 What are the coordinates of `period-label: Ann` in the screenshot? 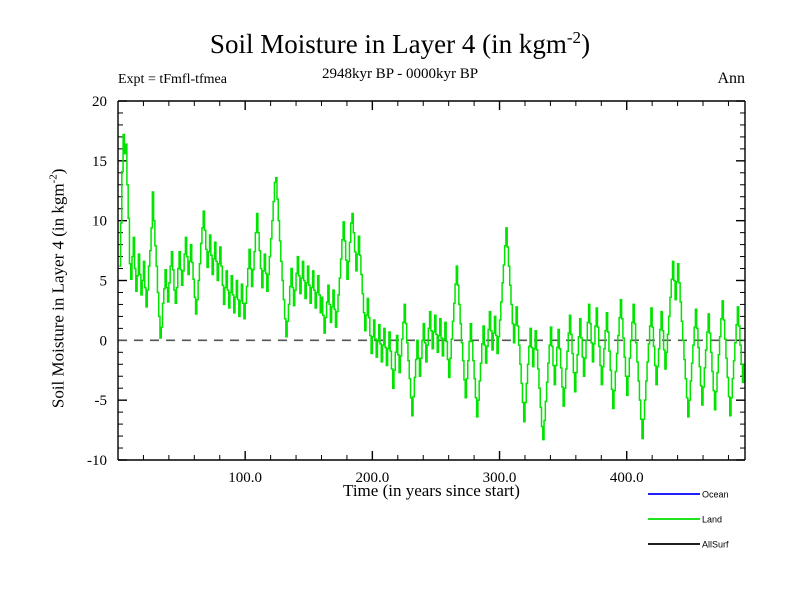 It's located at (731, 78).